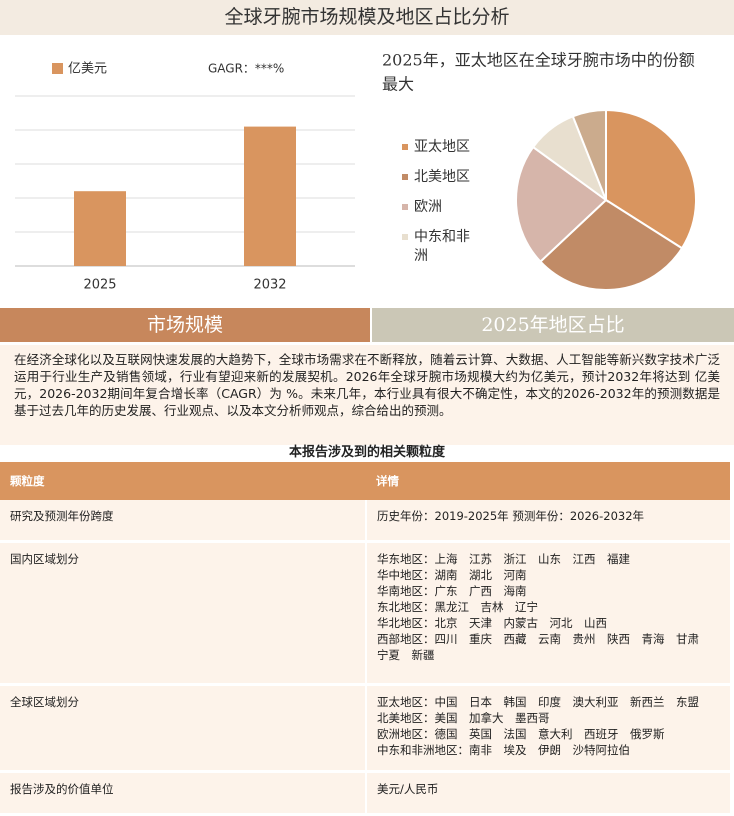 The image size is (734, 816). Describe the element at coordinates (408, 789) in the screenshot. I see `cell-line: 美元/人民币` at that location.